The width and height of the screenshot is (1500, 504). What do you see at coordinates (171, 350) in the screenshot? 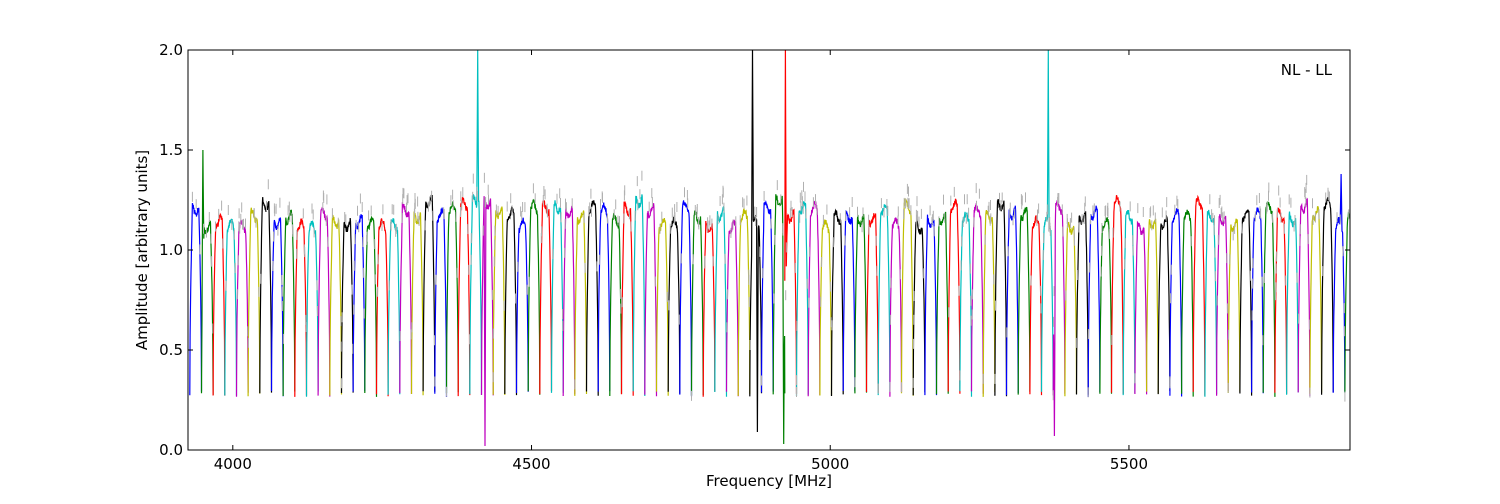
I see `y-tick-label: 0.5` at bounding box center [171, 350].